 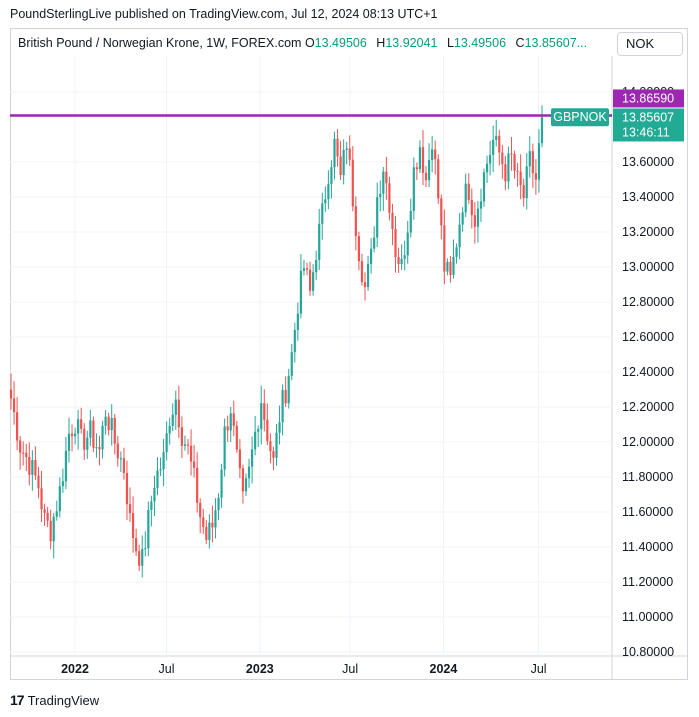 What do you see at coordinates (647, 547) in the screenshot?
I see `price-tick-label: 11.40000` at bounding box center [647, 547].